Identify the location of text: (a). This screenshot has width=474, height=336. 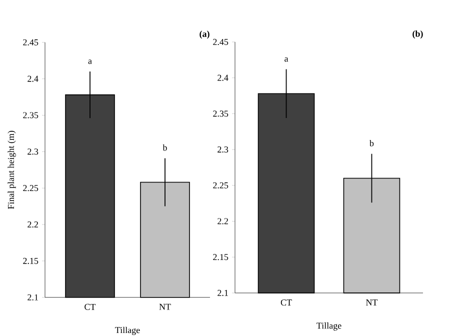
(205, 34).